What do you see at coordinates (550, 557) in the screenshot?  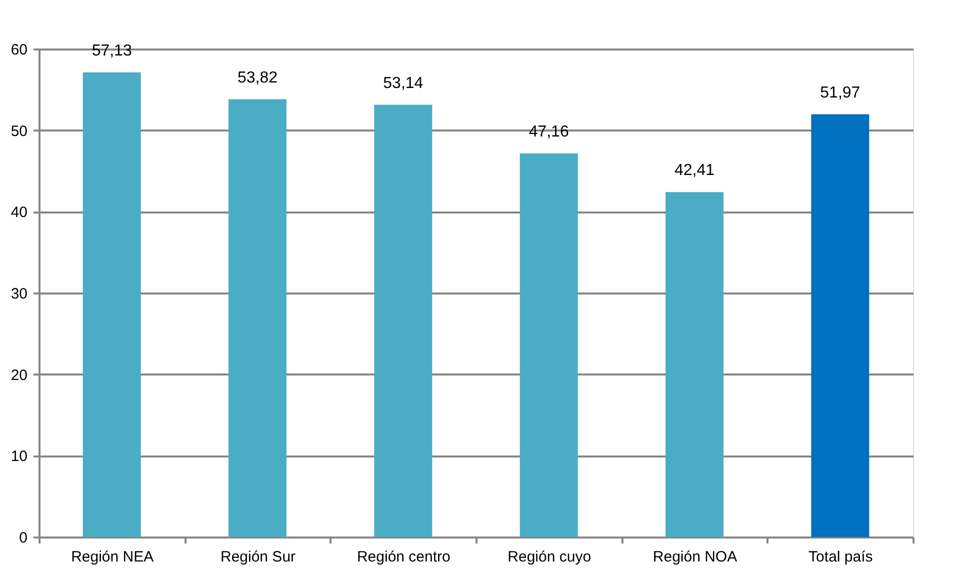 I see `x-tick-label: Región cuyo` at bounding box center [550, 557].